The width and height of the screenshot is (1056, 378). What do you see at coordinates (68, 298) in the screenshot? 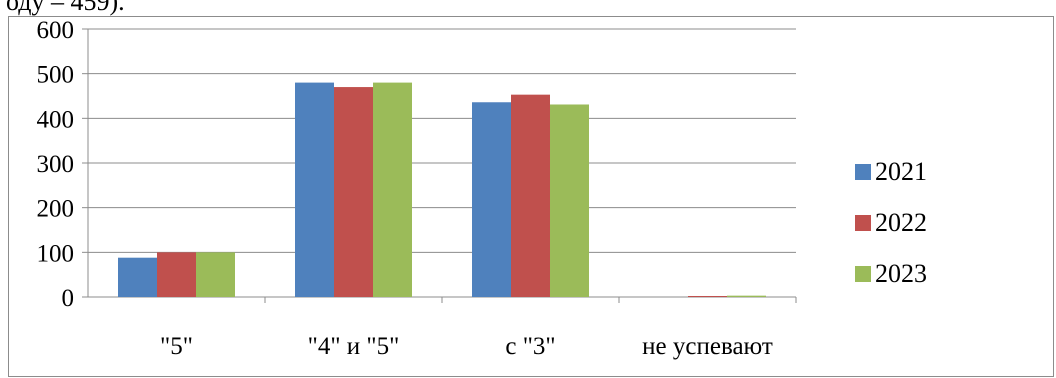
I see `y-tick-label: 0` at bounding box center [68, 298].